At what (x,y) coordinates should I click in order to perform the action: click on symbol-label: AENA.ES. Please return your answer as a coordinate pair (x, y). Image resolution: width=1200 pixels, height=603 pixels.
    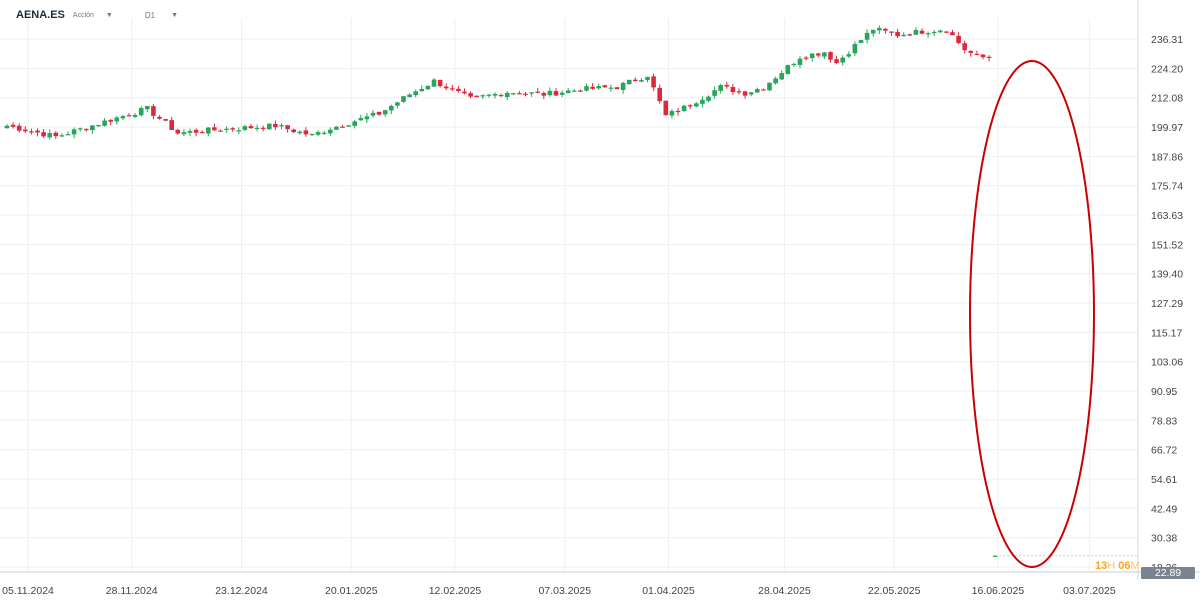
    Looking at the image, I should click on (40, 15).